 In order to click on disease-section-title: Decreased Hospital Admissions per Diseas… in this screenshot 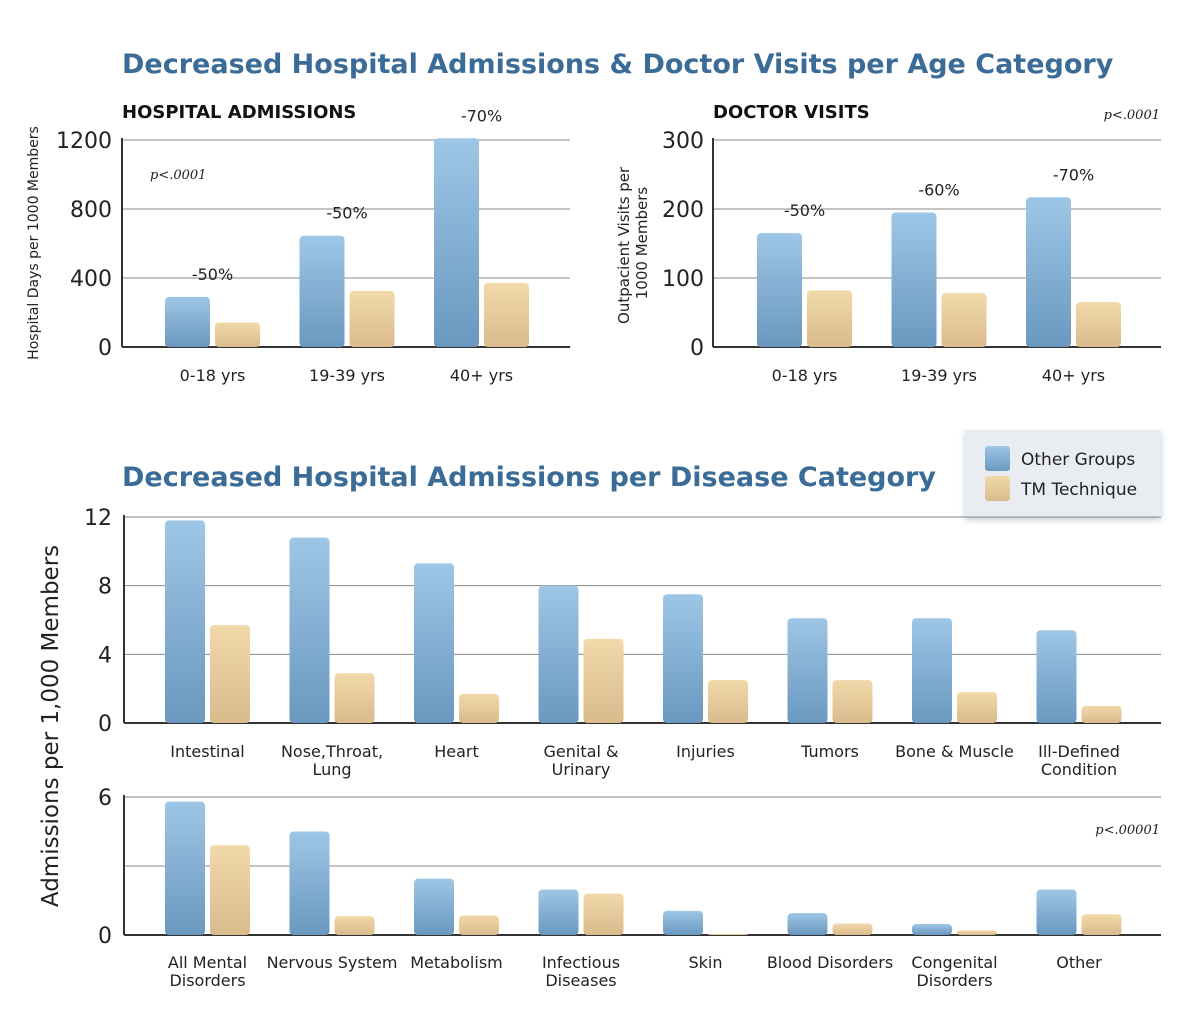, I will do `click(529, 477)`.